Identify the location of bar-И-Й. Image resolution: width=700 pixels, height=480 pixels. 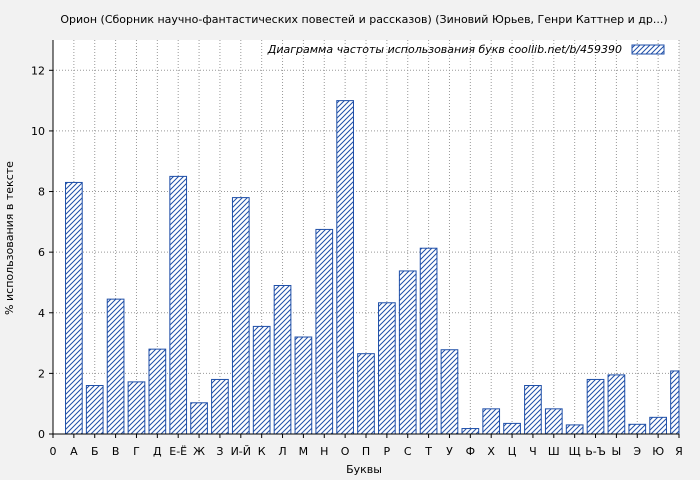
(240, 316).